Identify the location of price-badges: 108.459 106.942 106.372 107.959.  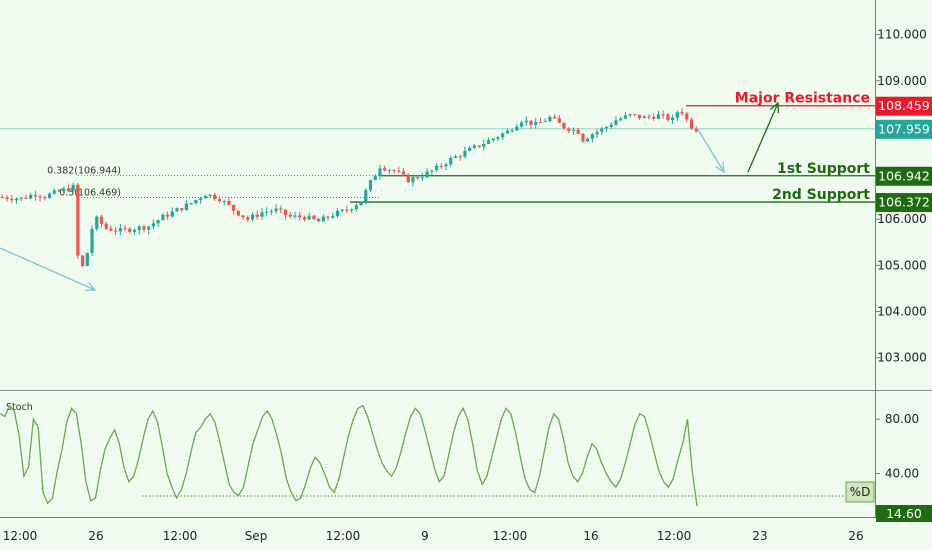
(904, 154).